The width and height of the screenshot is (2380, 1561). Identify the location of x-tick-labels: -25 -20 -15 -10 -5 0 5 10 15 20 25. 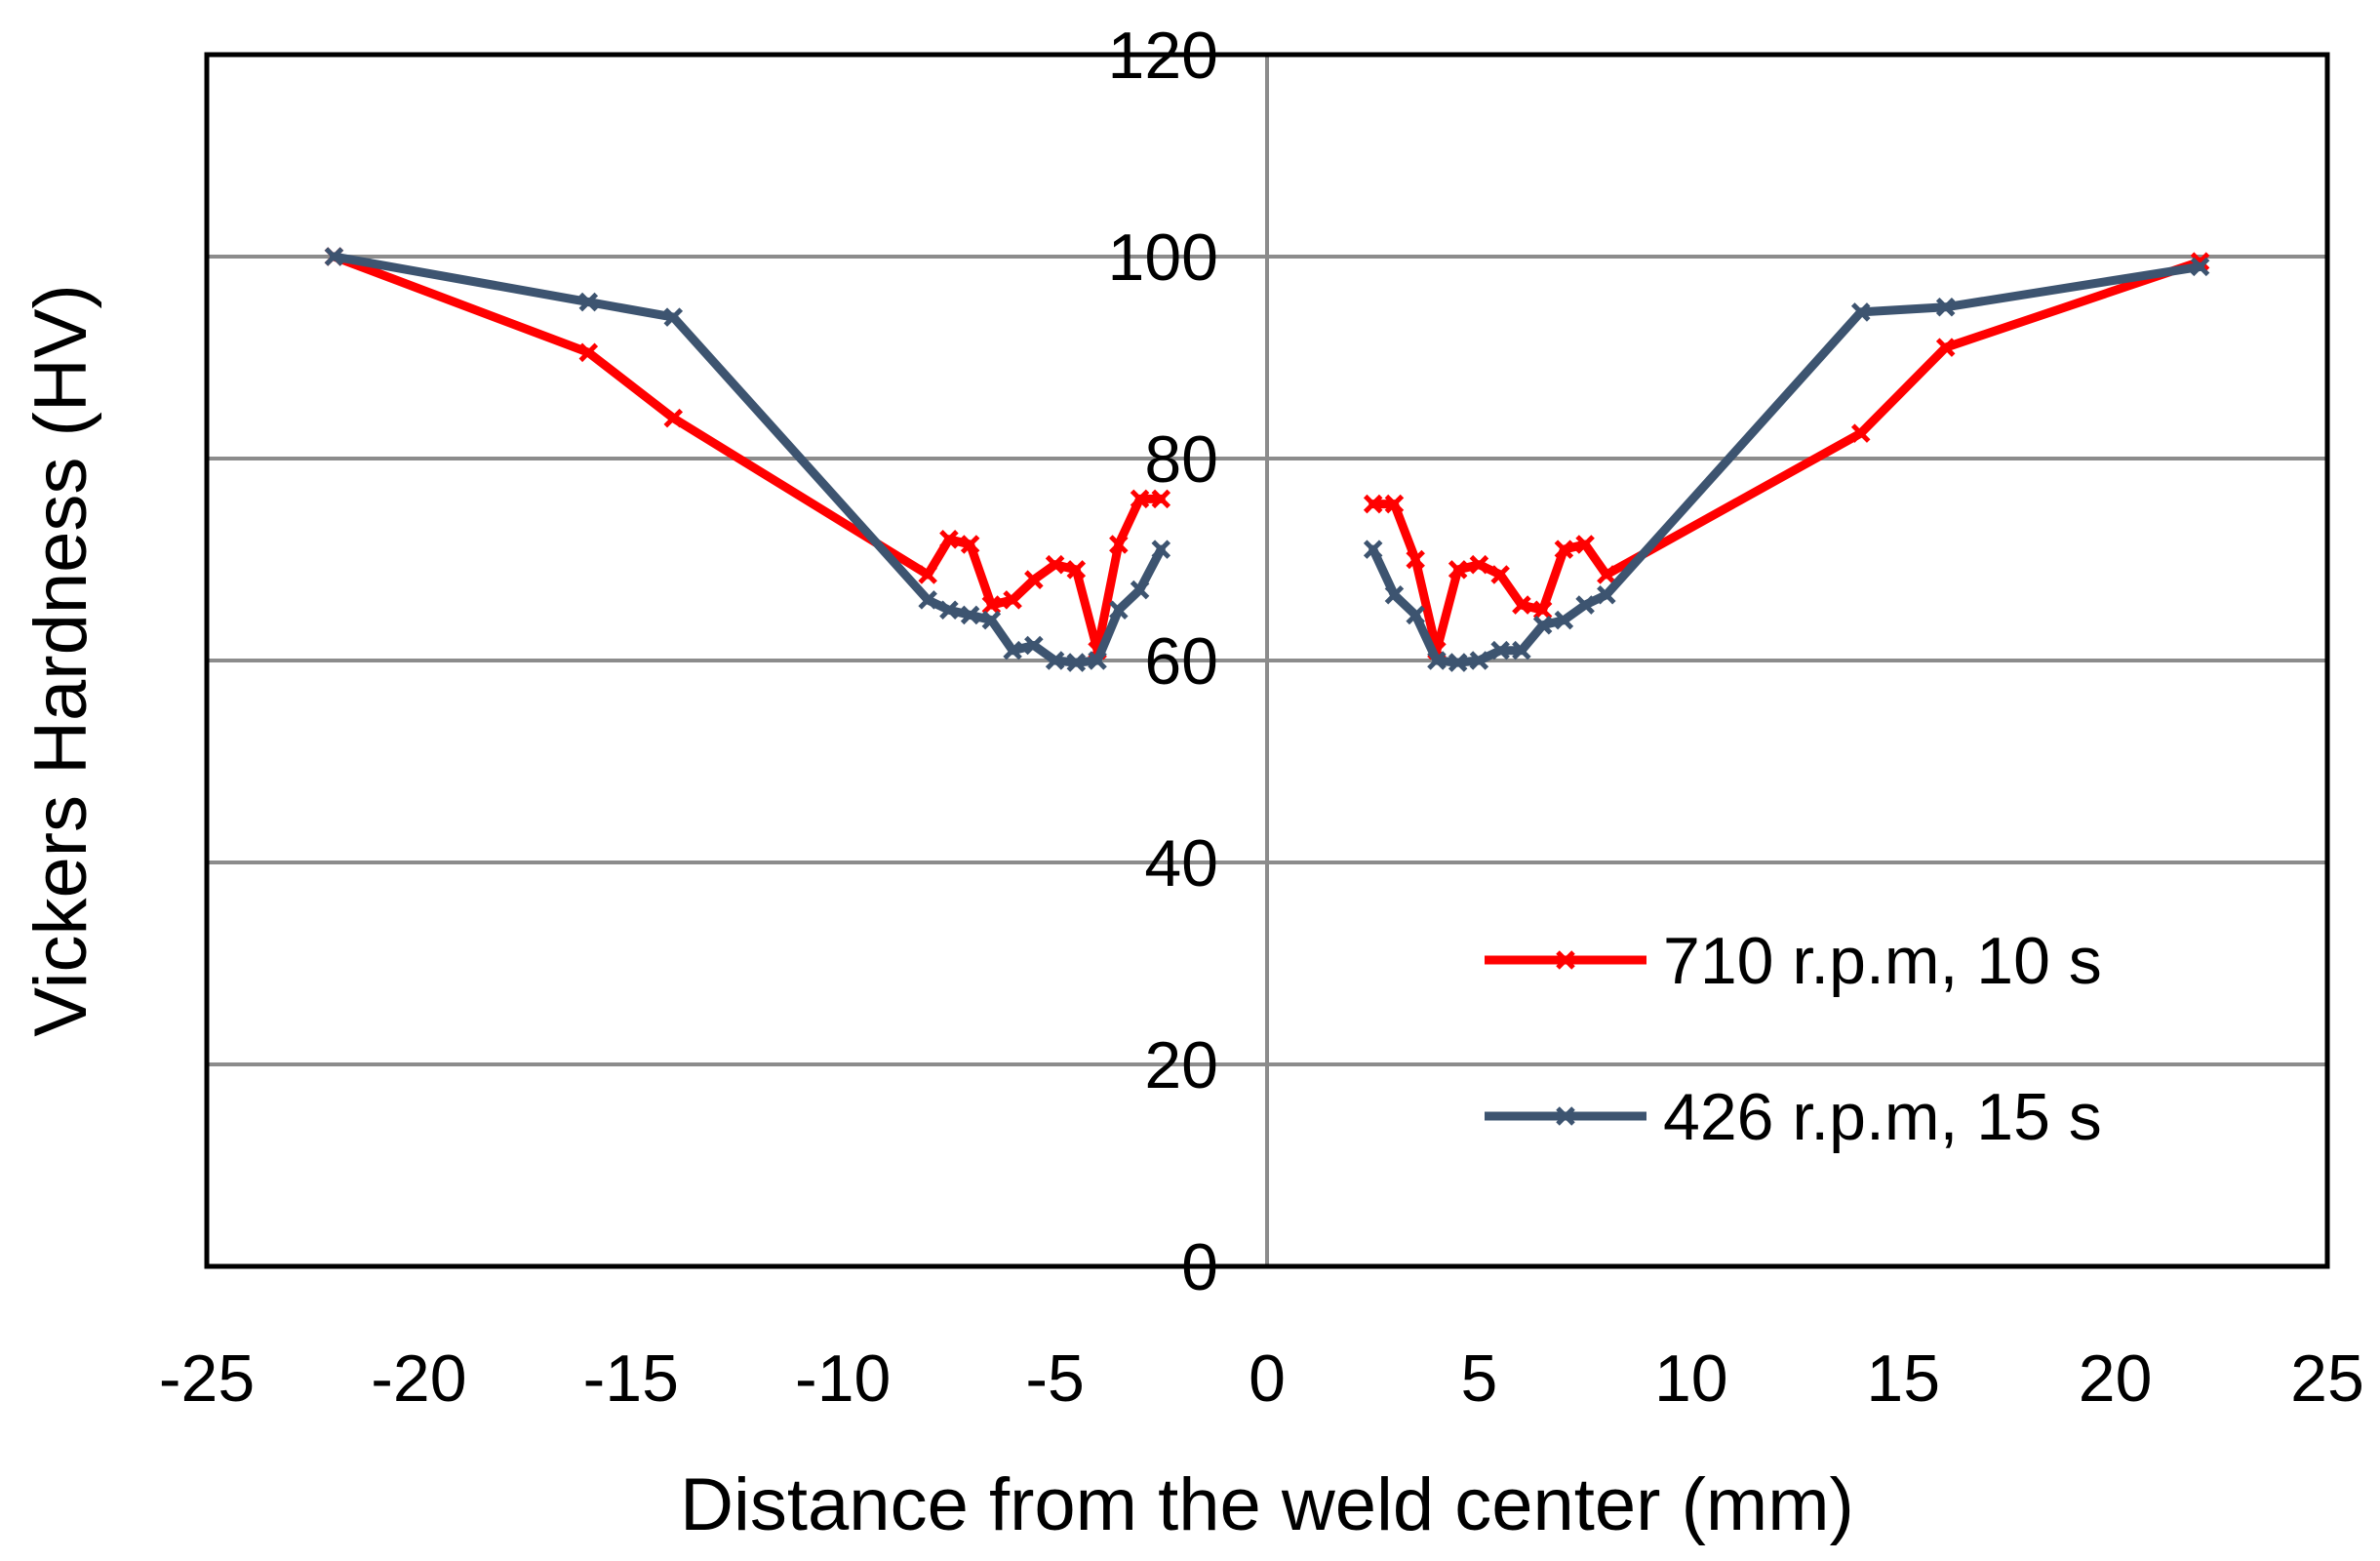
(1261, 1378).